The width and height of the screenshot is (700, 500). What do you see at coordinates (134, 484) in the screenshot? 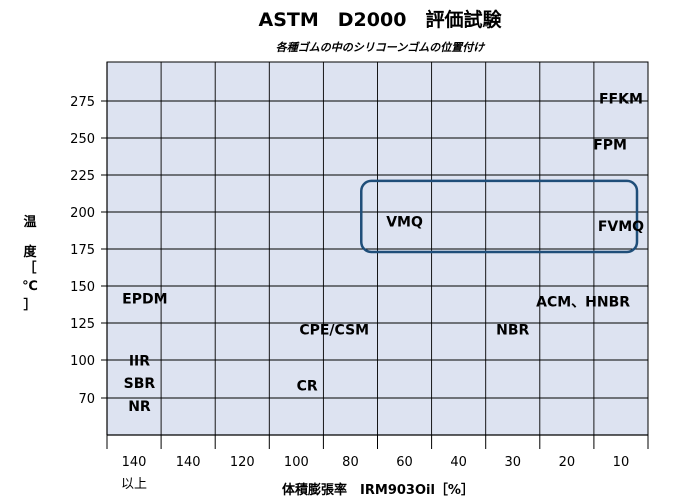
I see `x-tick-sublabel: 以上` at bounding box center [134, 484].